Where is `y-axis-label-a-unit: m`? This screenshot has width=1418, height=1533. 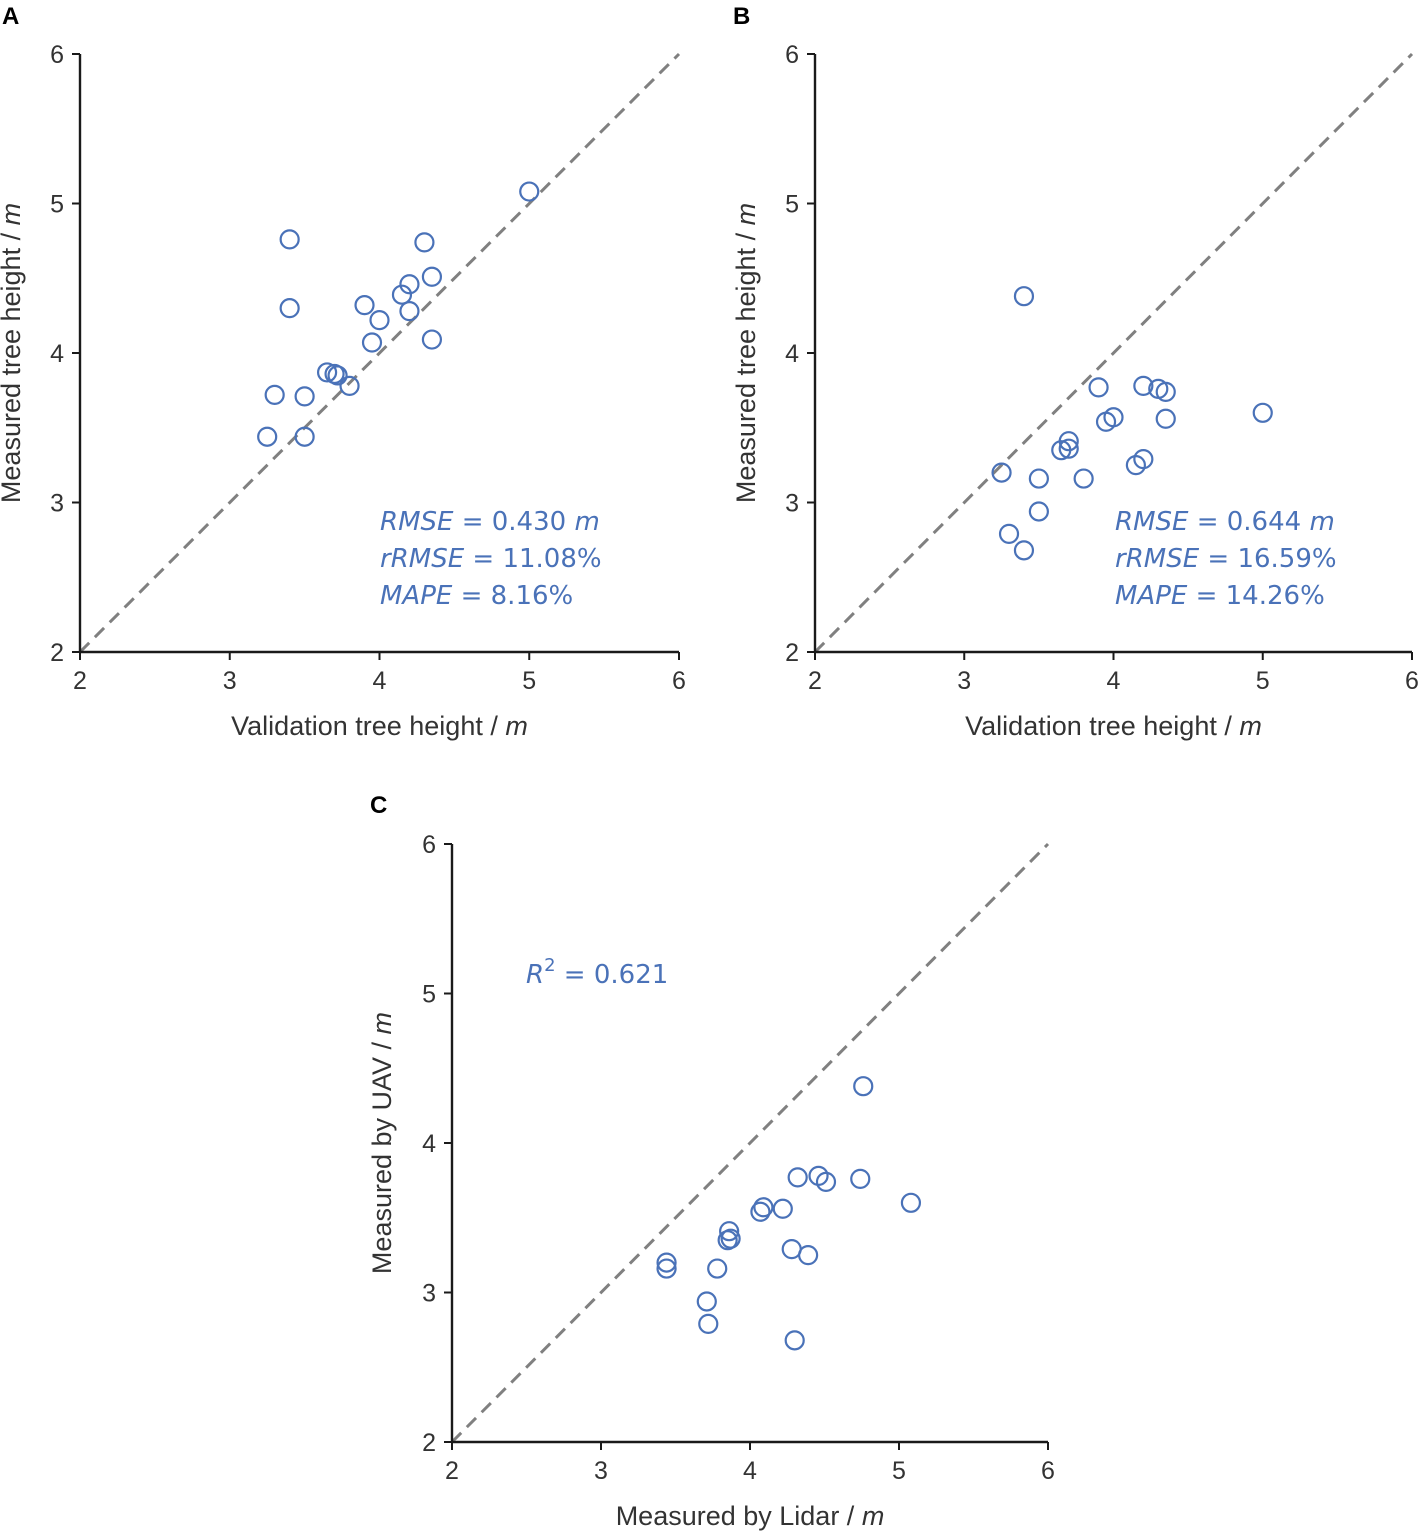
y-axis-label-a-unit: m is located at coordinates (13, 214).